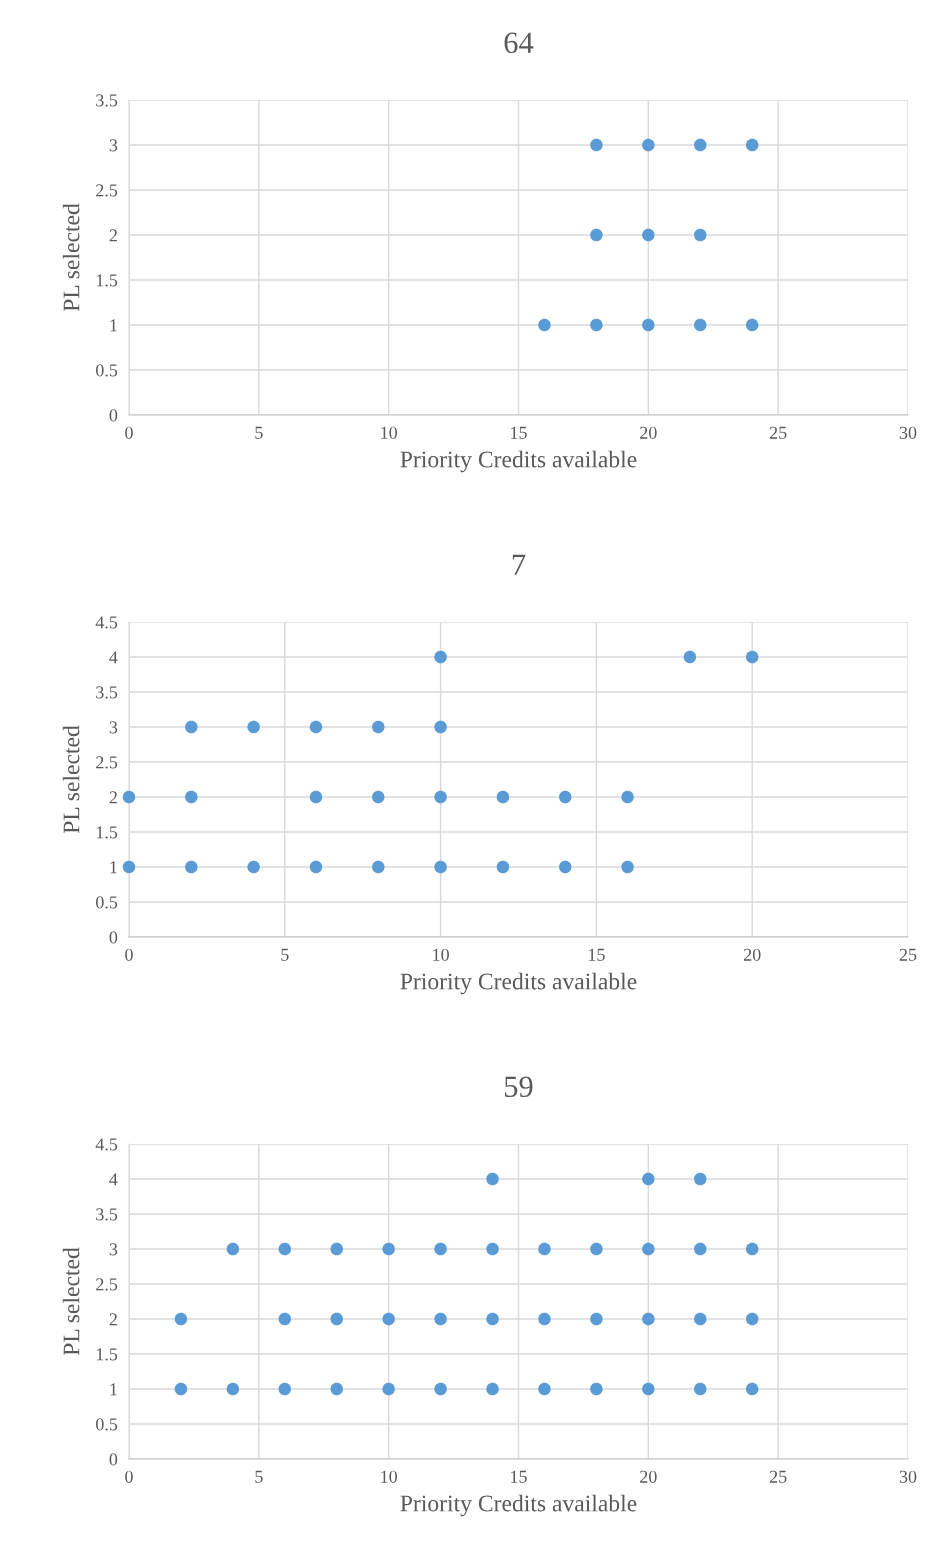 The height and width of the screenshot is (1561, 938). What do you see at coordinates (129, 432) in the screenshot?
I see `x-tick-label: 0` at bounding box center [129, 432].